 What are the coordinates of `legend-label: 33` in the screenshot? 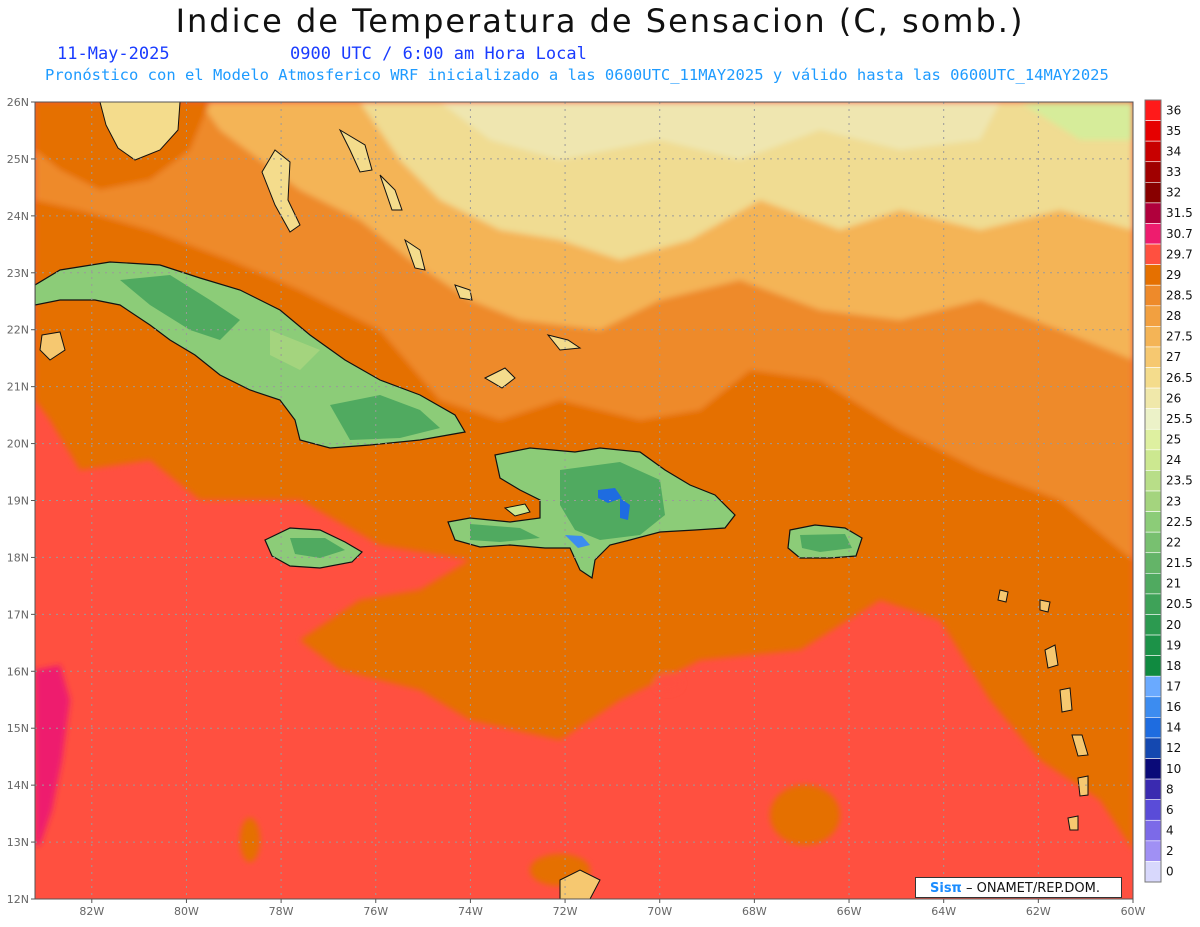 It's located at (1173, 172).